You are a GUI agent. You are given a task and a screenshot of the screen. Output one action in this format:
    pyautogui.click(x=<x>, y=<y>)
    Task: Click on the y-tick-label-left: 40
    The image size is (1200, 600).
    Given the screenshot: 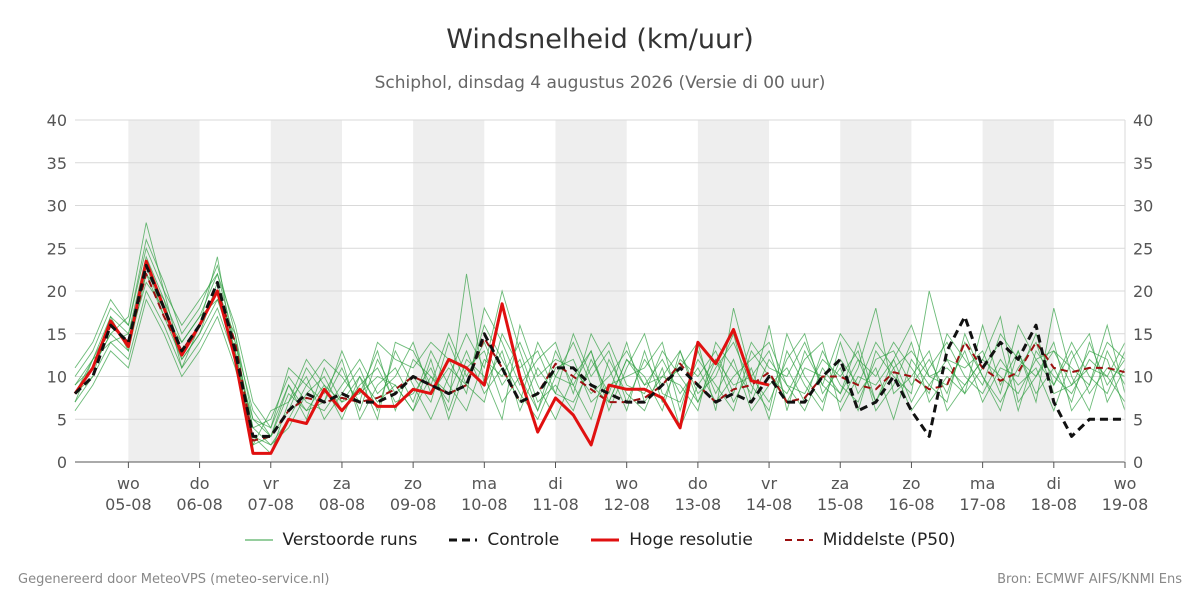 What is the action you would take?
    pyautogui.click(x=57, y=120)
    